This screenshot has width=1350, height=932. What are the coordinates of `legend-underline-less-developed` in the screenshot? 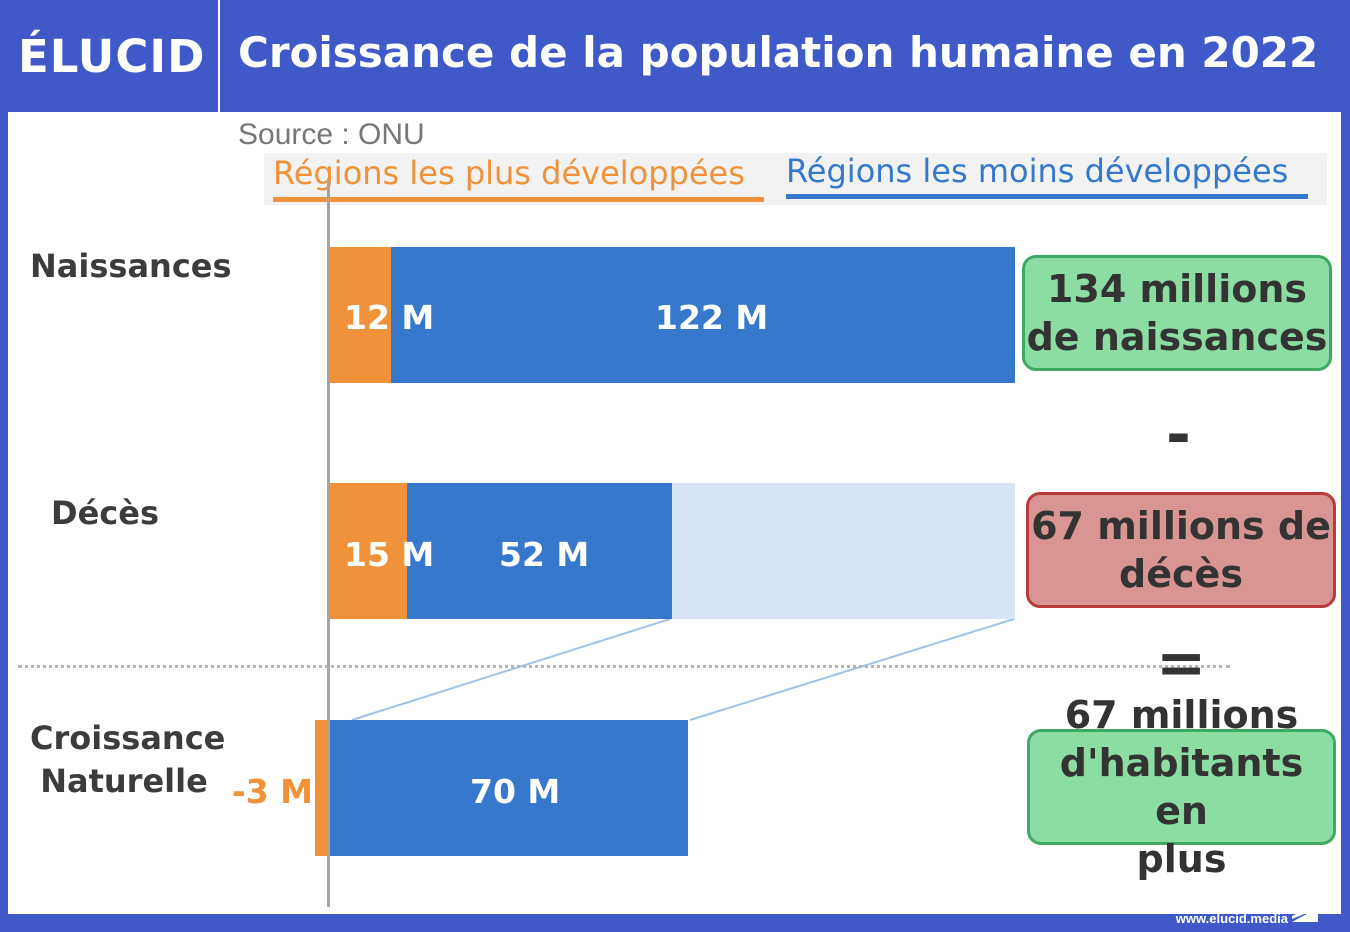 It's located at (1047, 196).